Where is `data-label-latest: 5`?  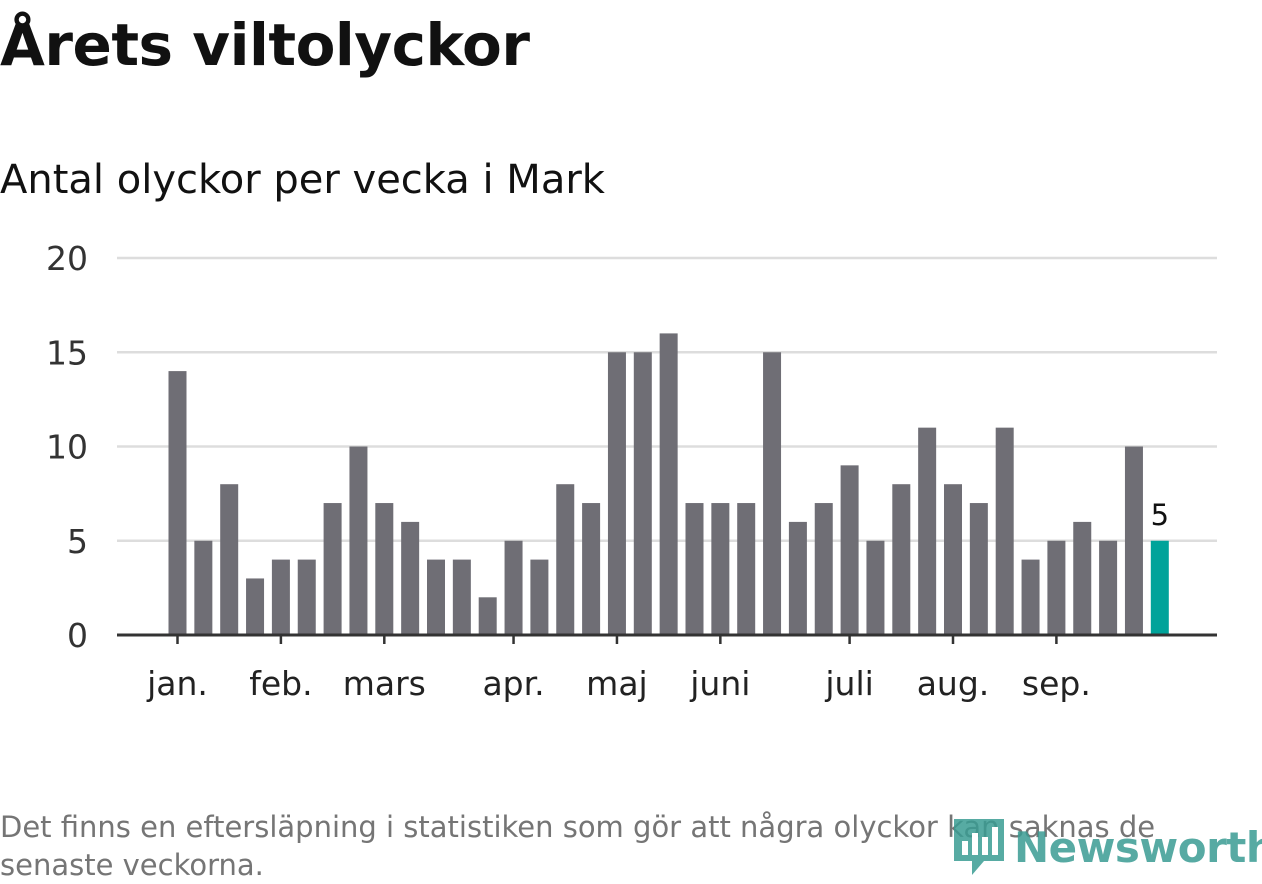
data-label-latest: 5 is located at coordinates (1160, 515).